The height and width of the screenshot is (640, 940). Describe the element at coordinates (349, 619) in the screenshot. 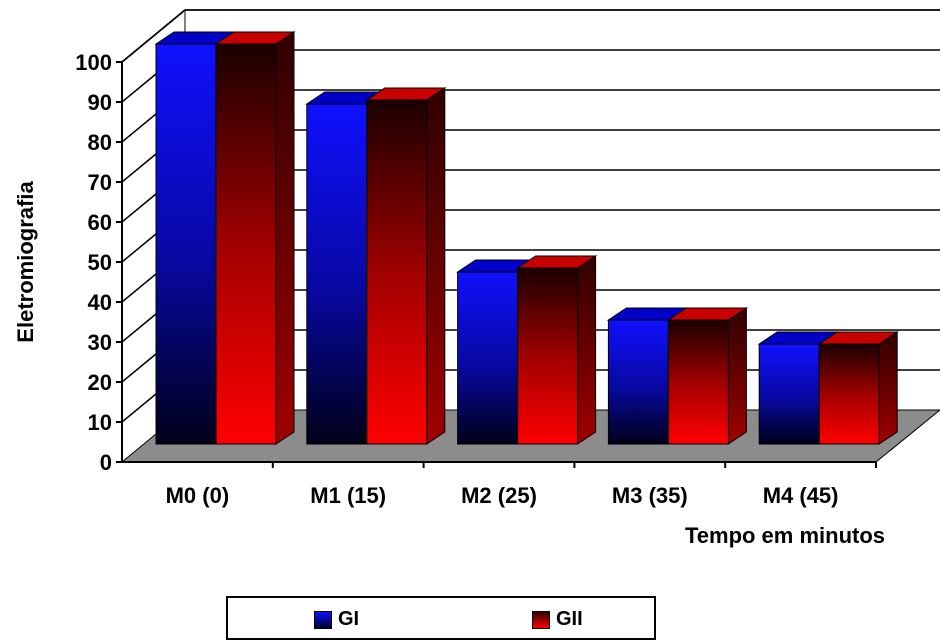

I see `legend-label-gi: GI` at that location.